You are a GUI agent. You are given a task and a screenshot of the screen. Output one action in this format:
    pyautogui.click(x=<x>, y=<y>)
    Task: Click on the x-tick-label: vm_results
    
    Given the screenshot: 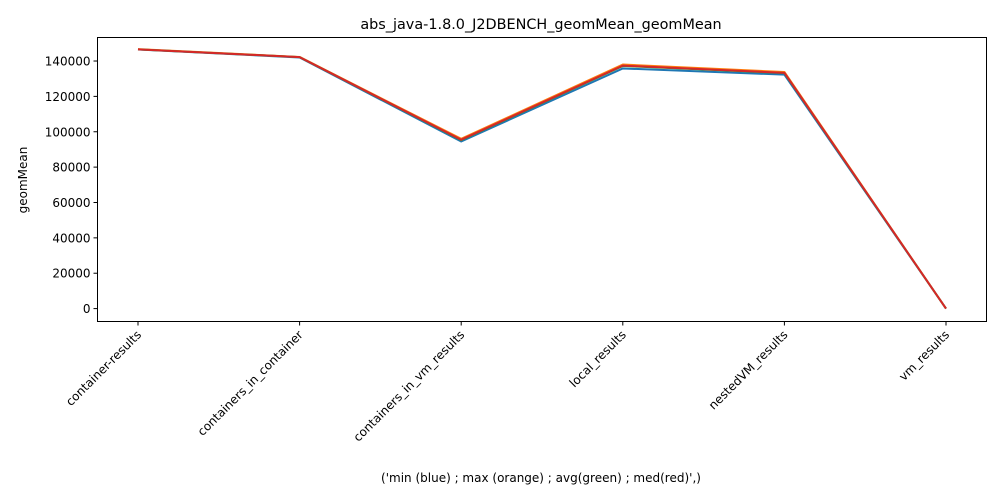 What is the action you would take?
    pyautogui.click(x=924, y=356)
    